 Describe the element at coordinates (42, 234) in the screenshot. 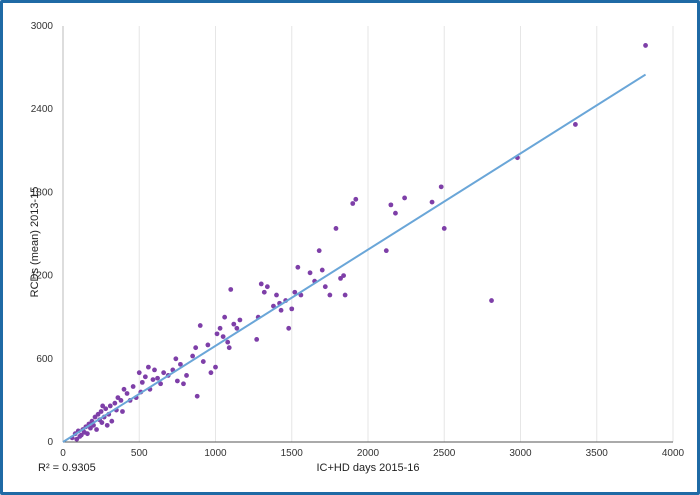

I see `y-tick-labels: 0 600 1200 1800 2400 3000` at that location.